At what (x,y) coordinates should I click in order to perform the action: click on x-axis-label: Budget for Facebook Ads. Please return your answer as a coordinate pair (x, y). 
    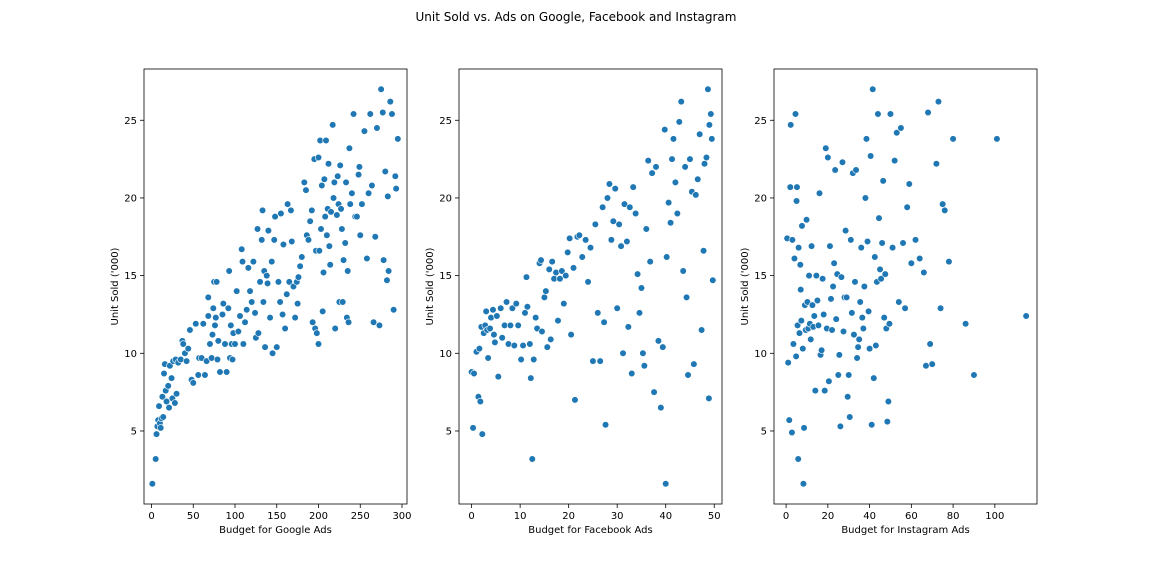
    Looking at the image, I should click on (590, 530).